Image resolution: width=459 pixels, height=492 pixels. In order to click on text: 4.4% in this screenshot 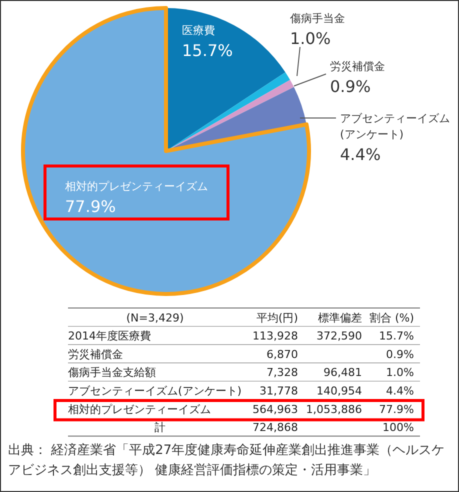, I will do `click(400, 391)`.